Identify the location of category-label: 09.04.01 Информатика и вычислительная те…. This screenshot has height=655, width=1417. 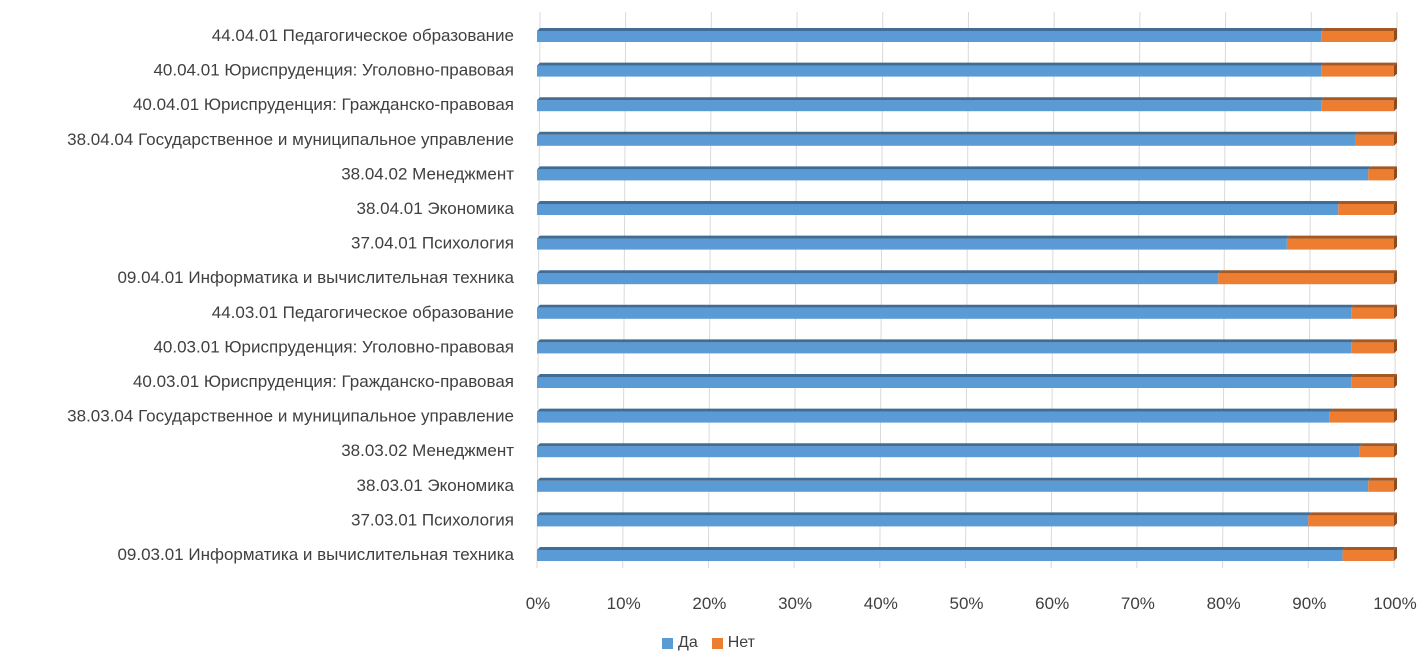
(315, 277).